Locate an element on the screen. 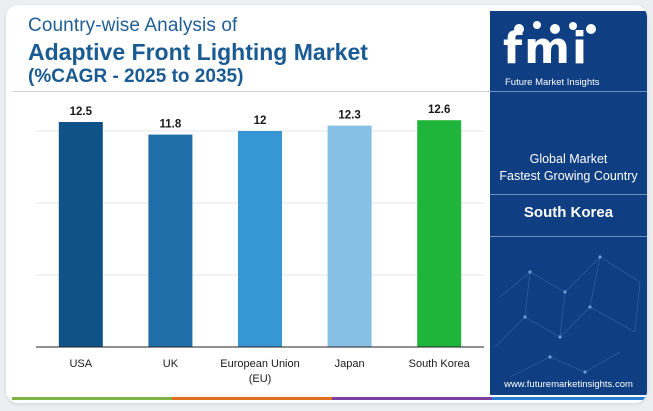  chart-title-line1: Country-wise Analysis of is located at coordinates (133, 25).